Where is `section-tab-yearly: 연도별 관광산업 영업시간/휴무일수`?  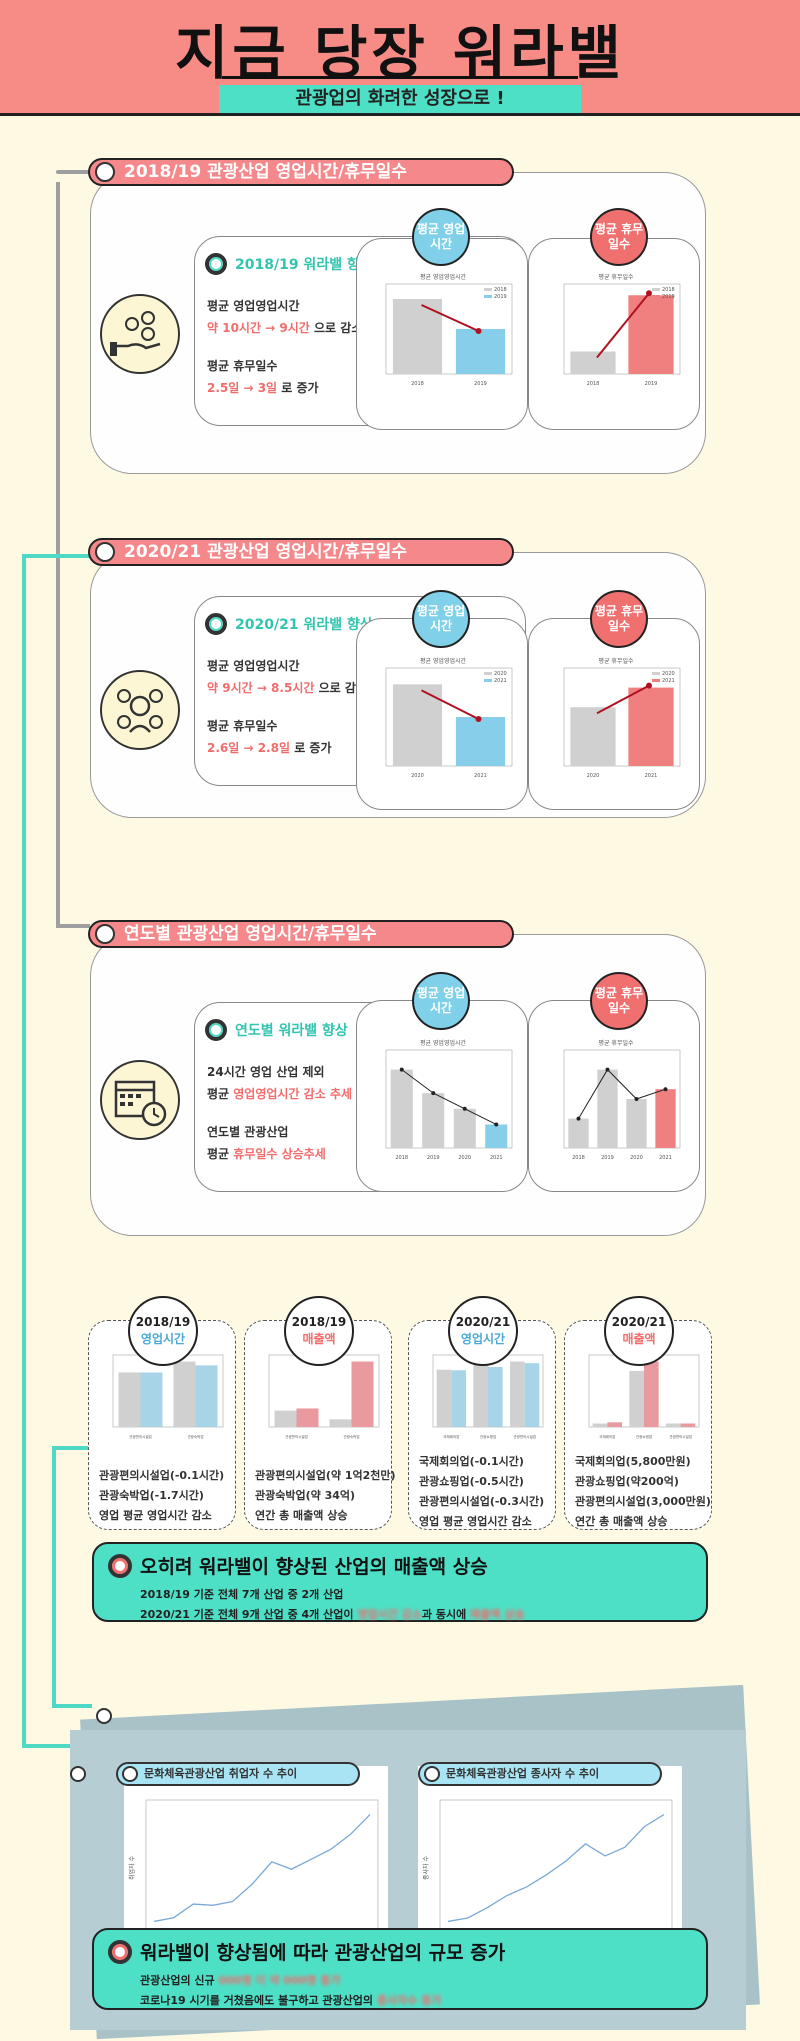
section-tab-yearly: 연도별 관광산업 영업시간/휴무일수 is located at coordinates (301, 934).